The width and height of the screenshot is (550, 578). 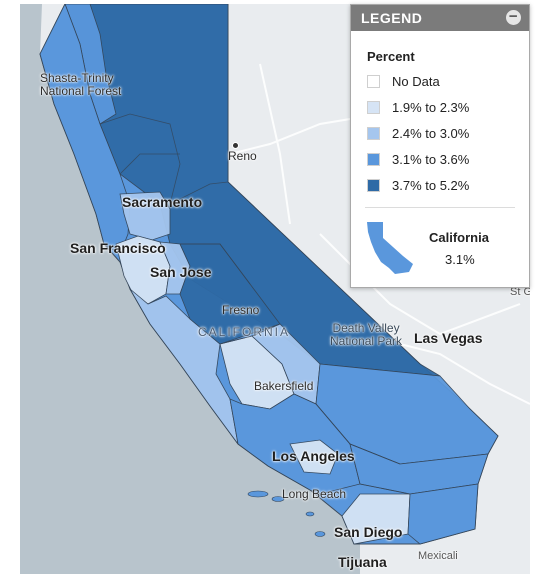 I want to click on legend-divider, so click(x=440, y=207).